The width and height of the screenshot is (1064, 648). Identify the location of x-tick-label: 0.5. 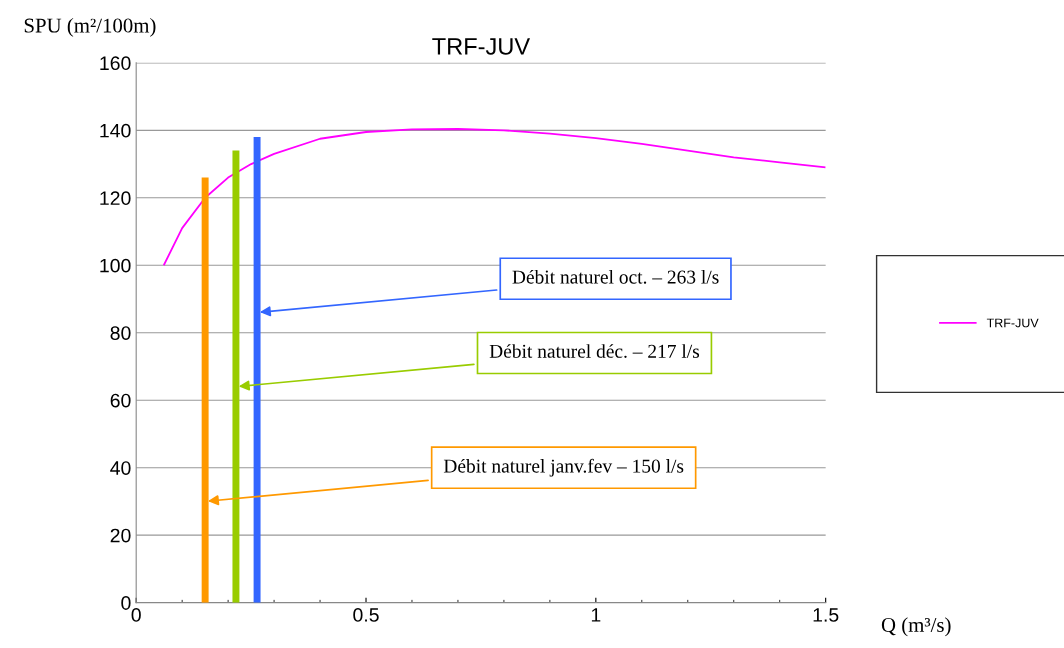
(366, 615).